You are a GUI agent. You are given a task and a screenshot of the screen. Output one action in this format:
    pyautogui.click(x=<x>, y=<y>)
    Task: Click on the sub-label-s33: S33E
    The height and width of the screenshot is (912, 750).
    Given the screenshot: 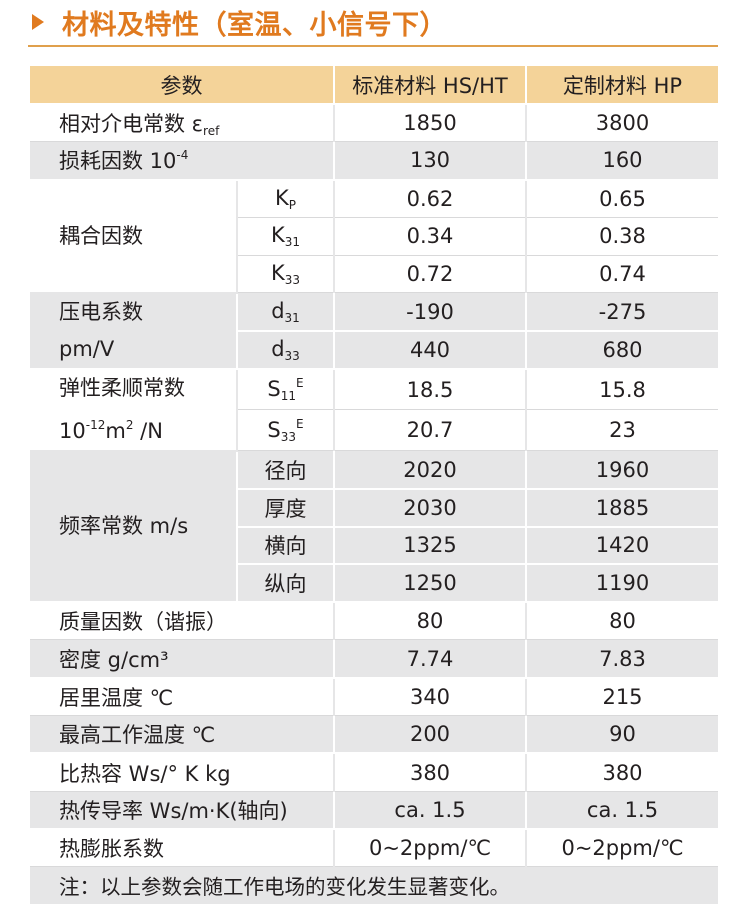 What is the action you would take?
    pyautogui.click(x=285, y=430)
    